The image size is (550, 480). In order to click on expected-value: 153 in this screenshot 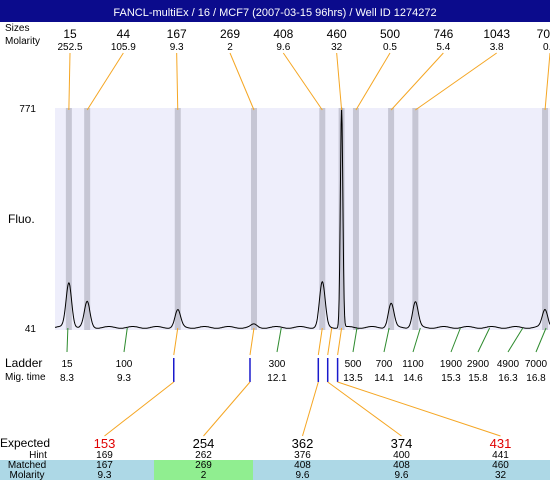, I will do `click(105, 443)`.